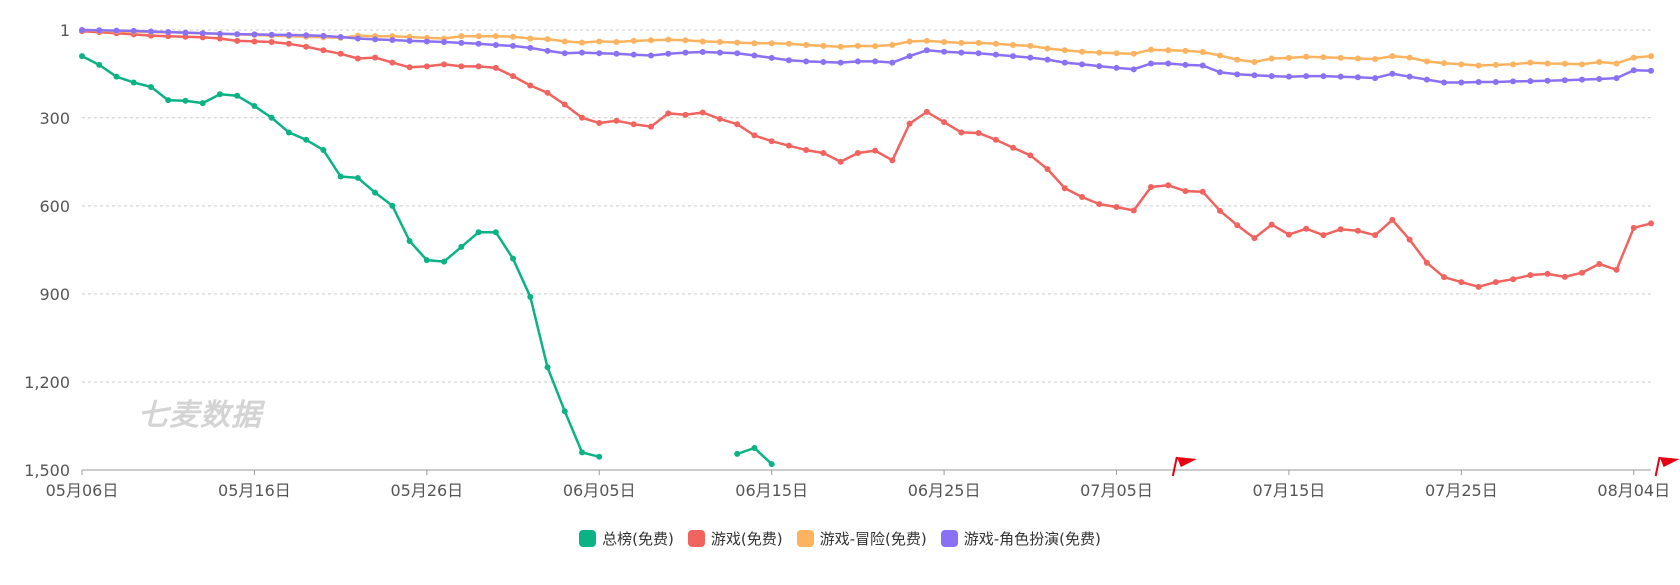  What do you see at coordinates (1116, 490) in the screenshot?
I see `x-tick-label: 07月05日` at bounding box center [1116, 490].